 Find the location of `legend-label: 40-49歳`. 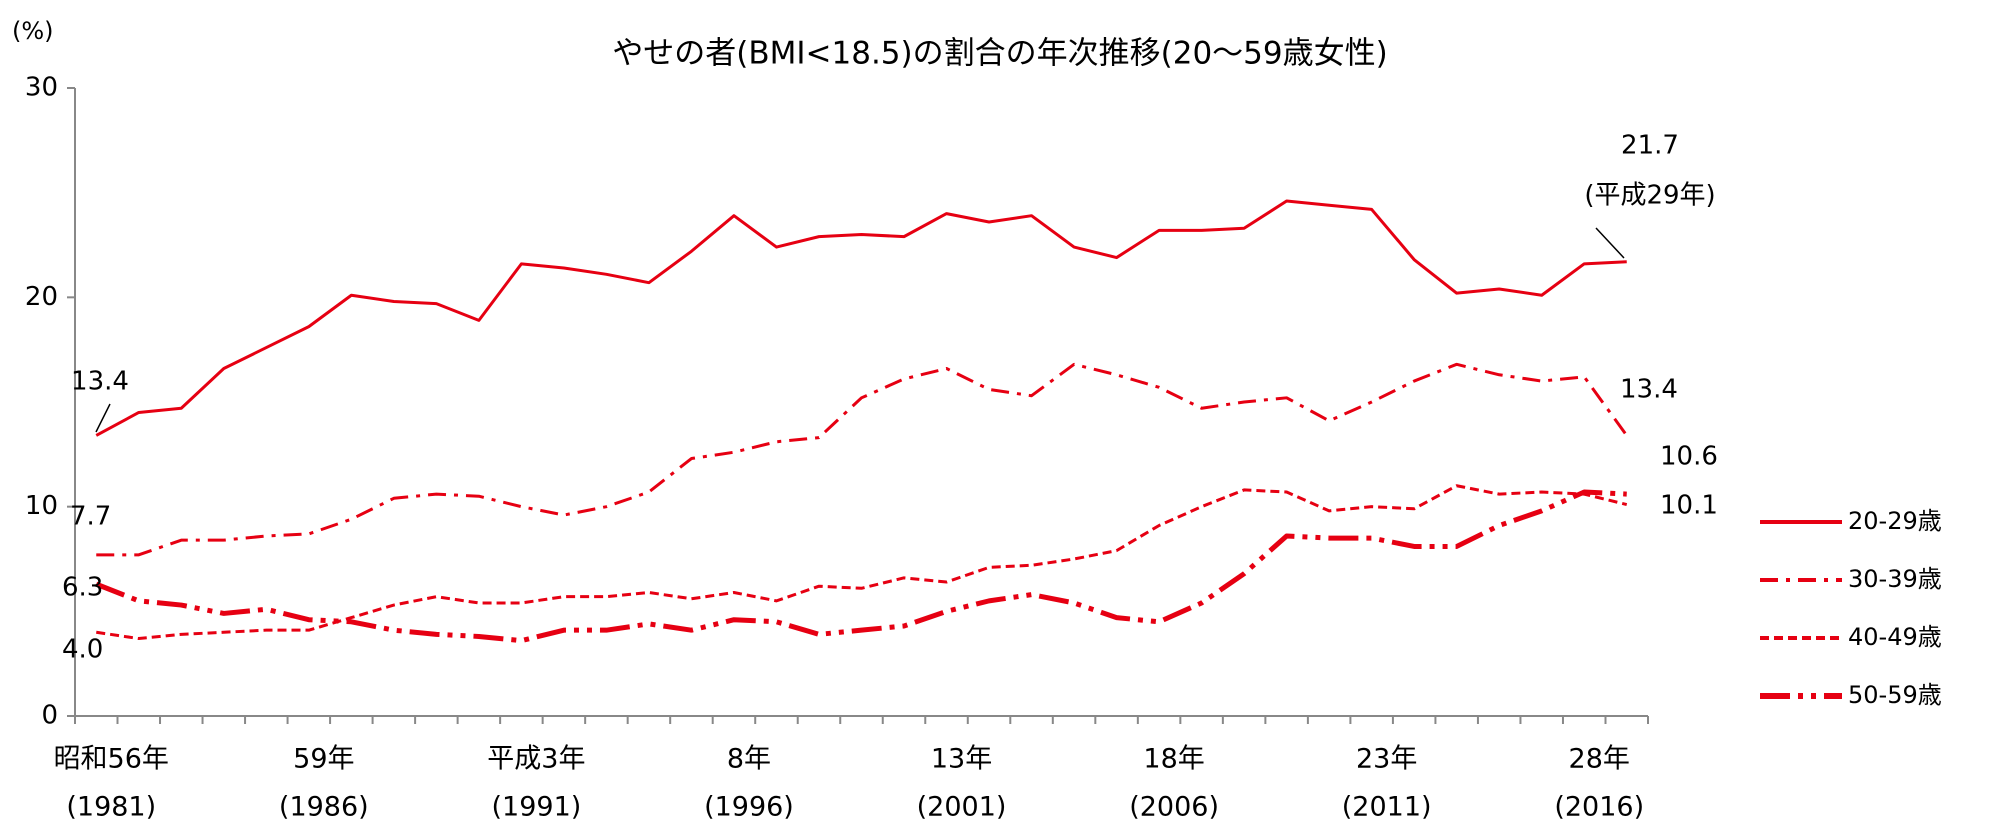

legend-label: 40-49歳 is located at coordinates (1895, 637).